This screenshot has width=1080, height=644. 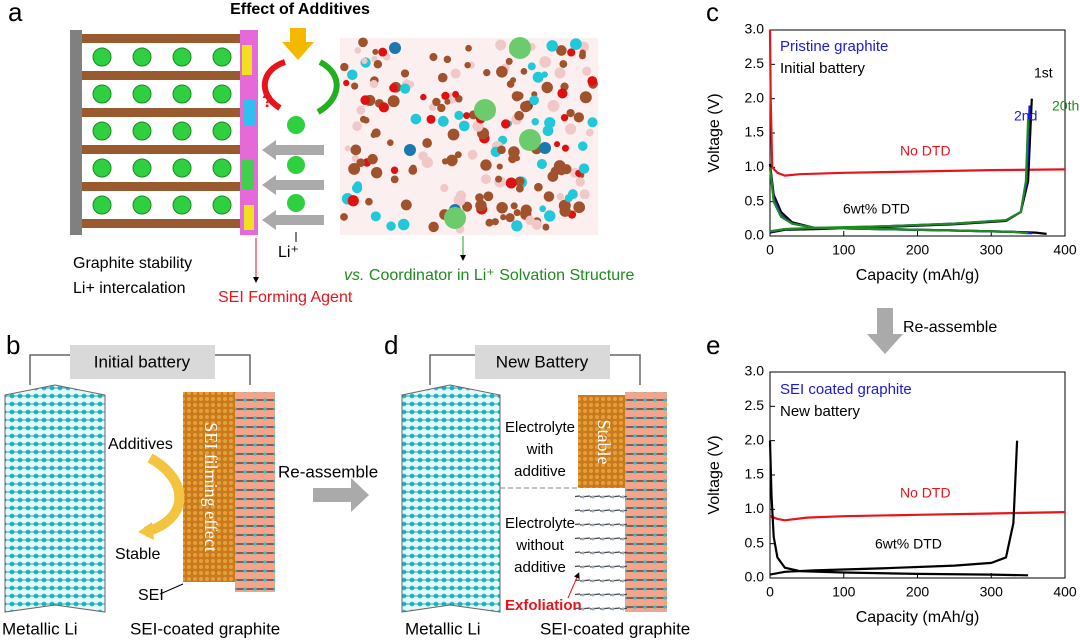 I want to click on text: with, so click(x=540, y=449).